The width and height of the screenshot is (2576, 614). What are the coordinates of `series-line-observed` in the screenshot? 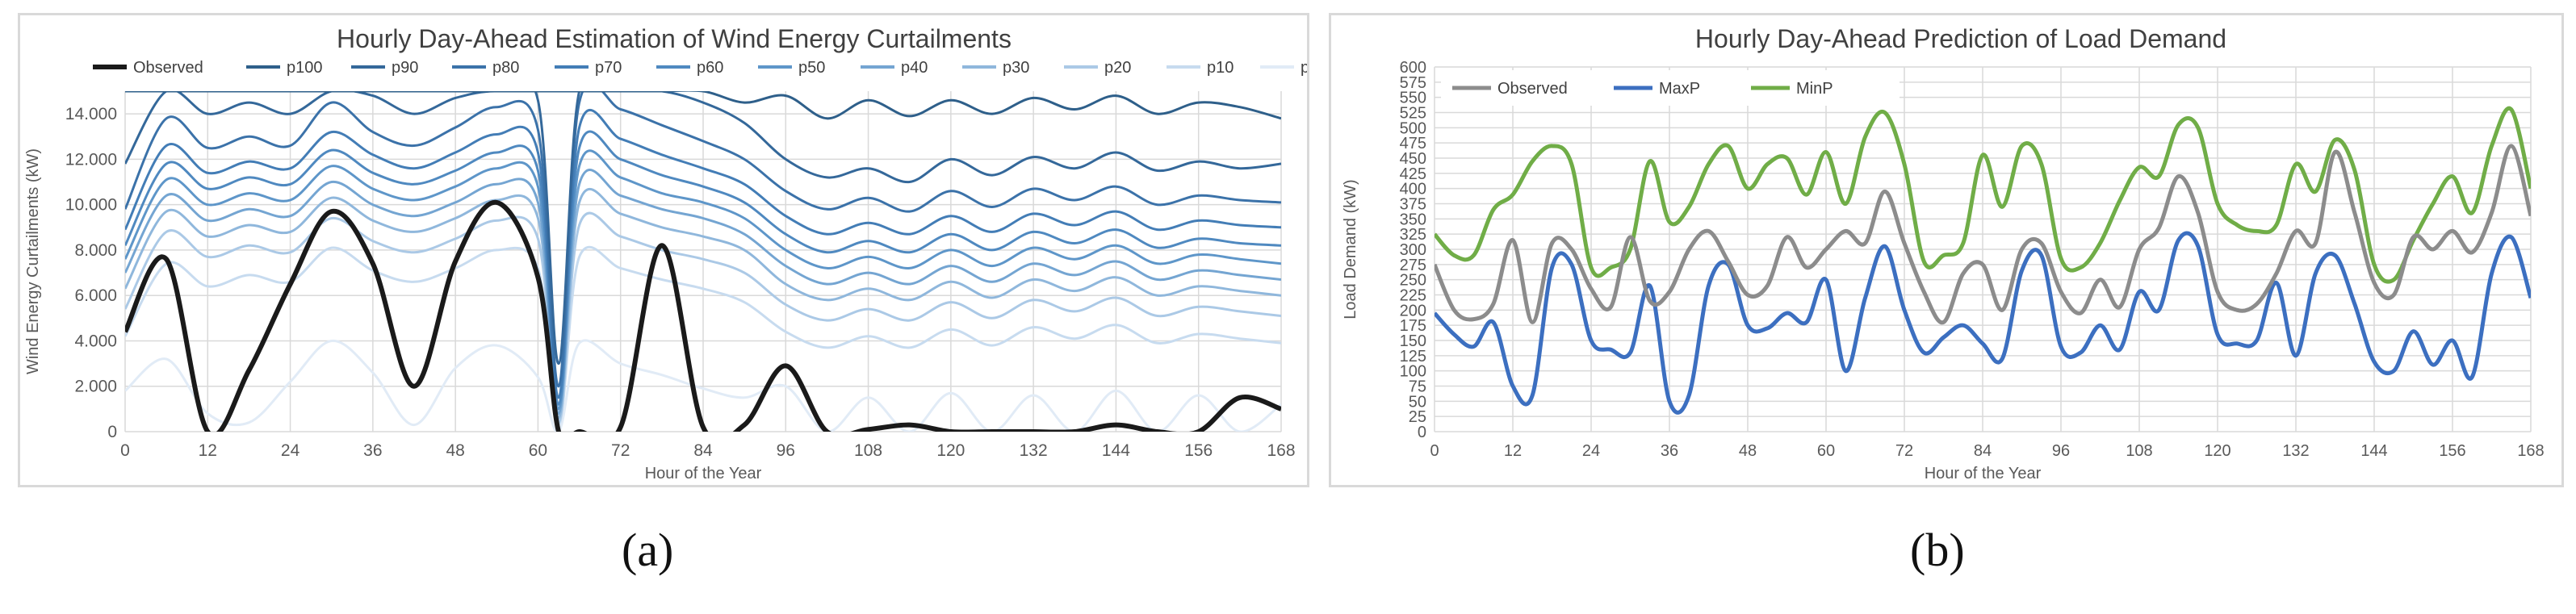 It's located at (1983, 235).